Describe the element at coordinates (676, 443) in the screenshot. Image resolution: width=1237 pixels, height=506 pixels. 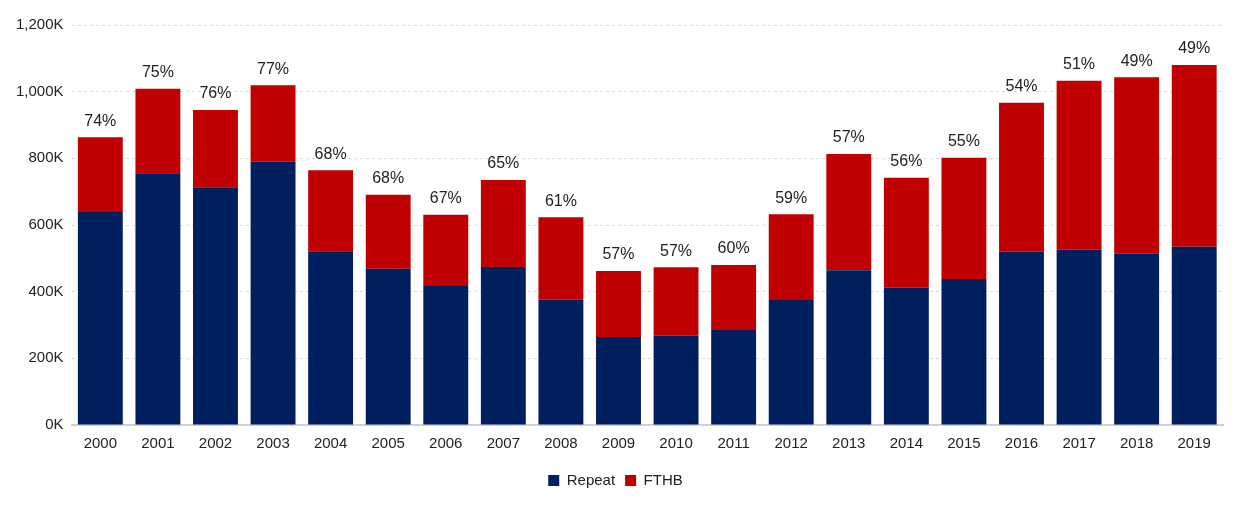
I see `x-tick-label: 2010` at that location.